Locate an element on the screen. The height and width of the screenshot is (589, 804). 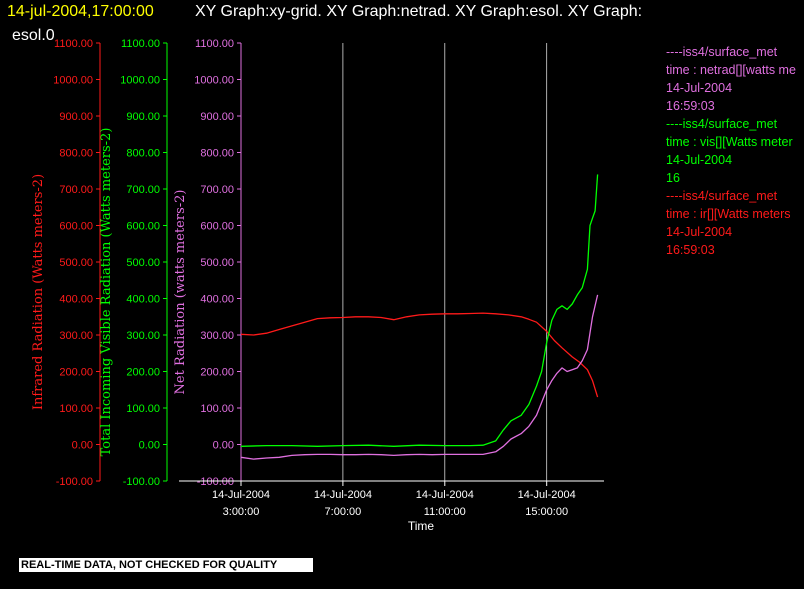
legend-time: 16 is located at coordinates (673, 178).